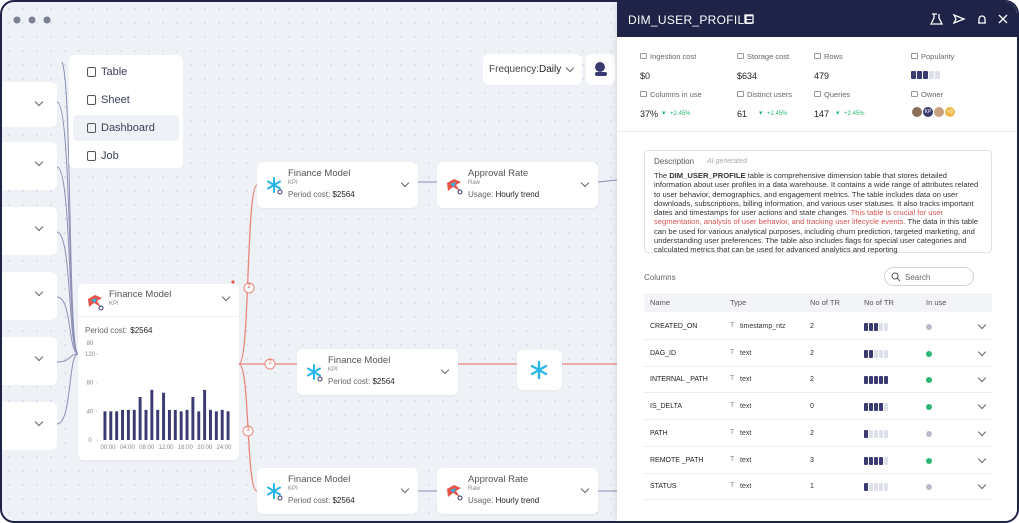  What do you see at coordinates (676, 94) in the screenshot?
I see `stat-label: Columns in use` at bounding box center [676, 94].